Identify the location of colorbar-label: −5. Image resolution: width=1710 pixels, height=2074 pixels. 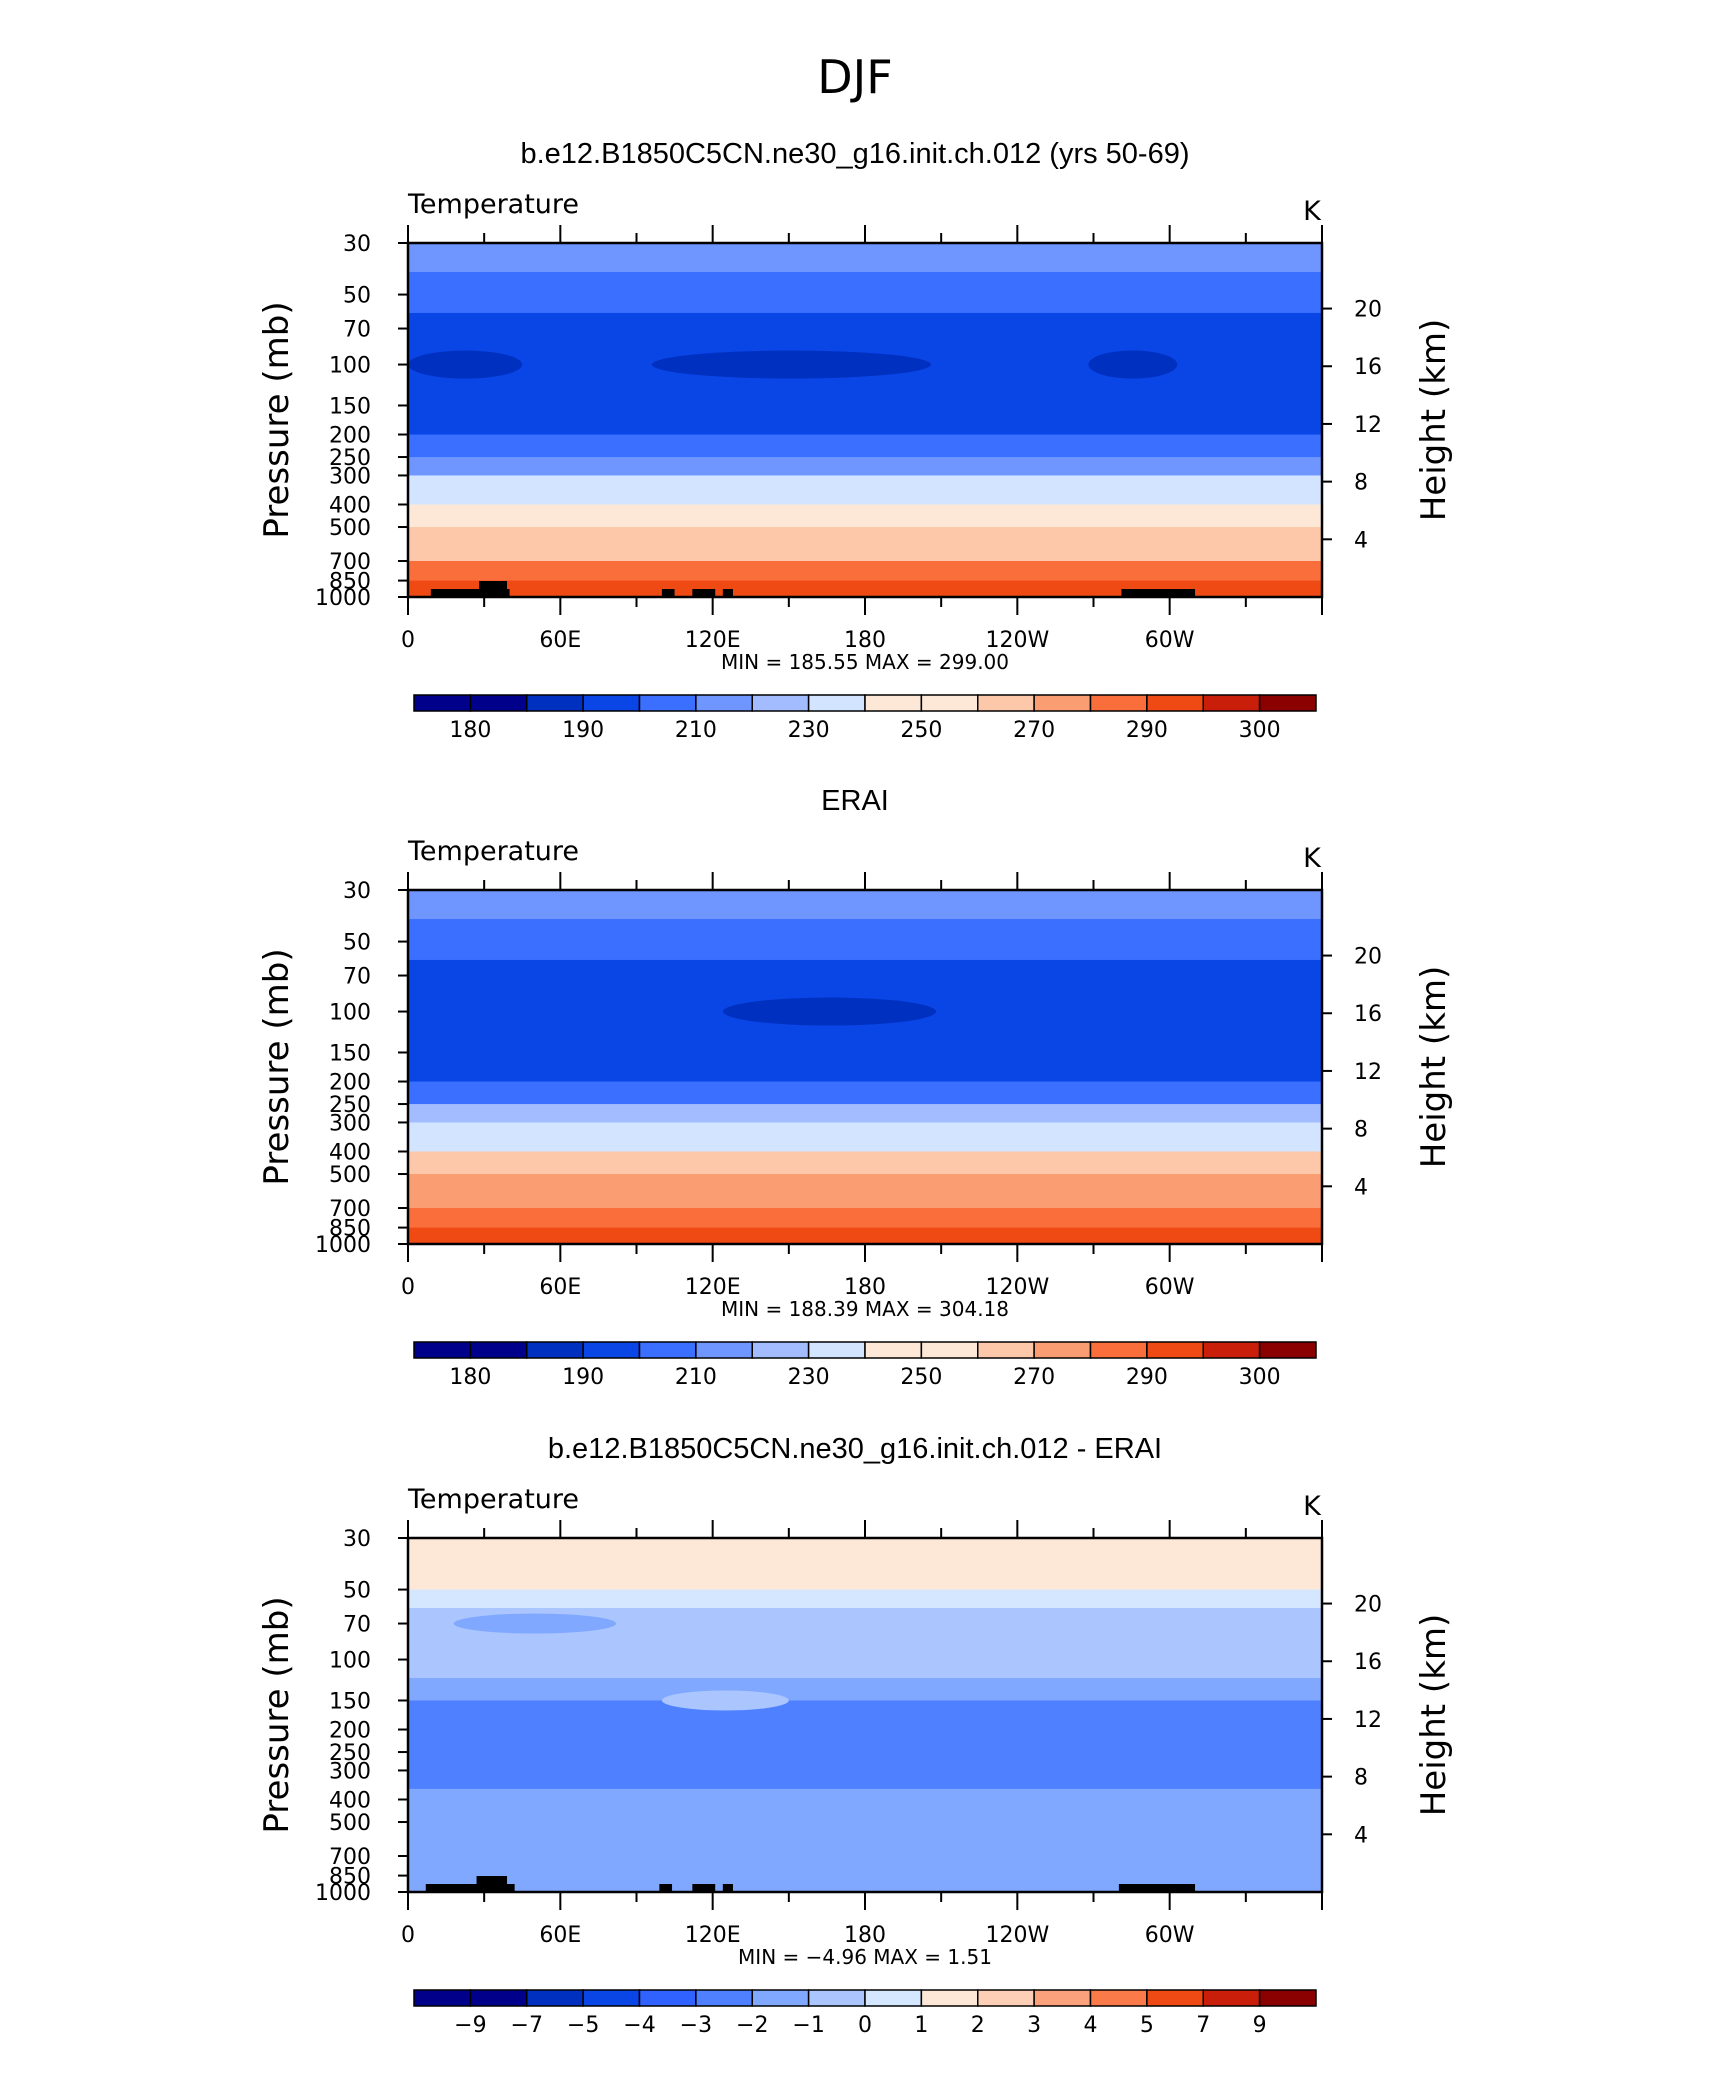
(583, 2025).